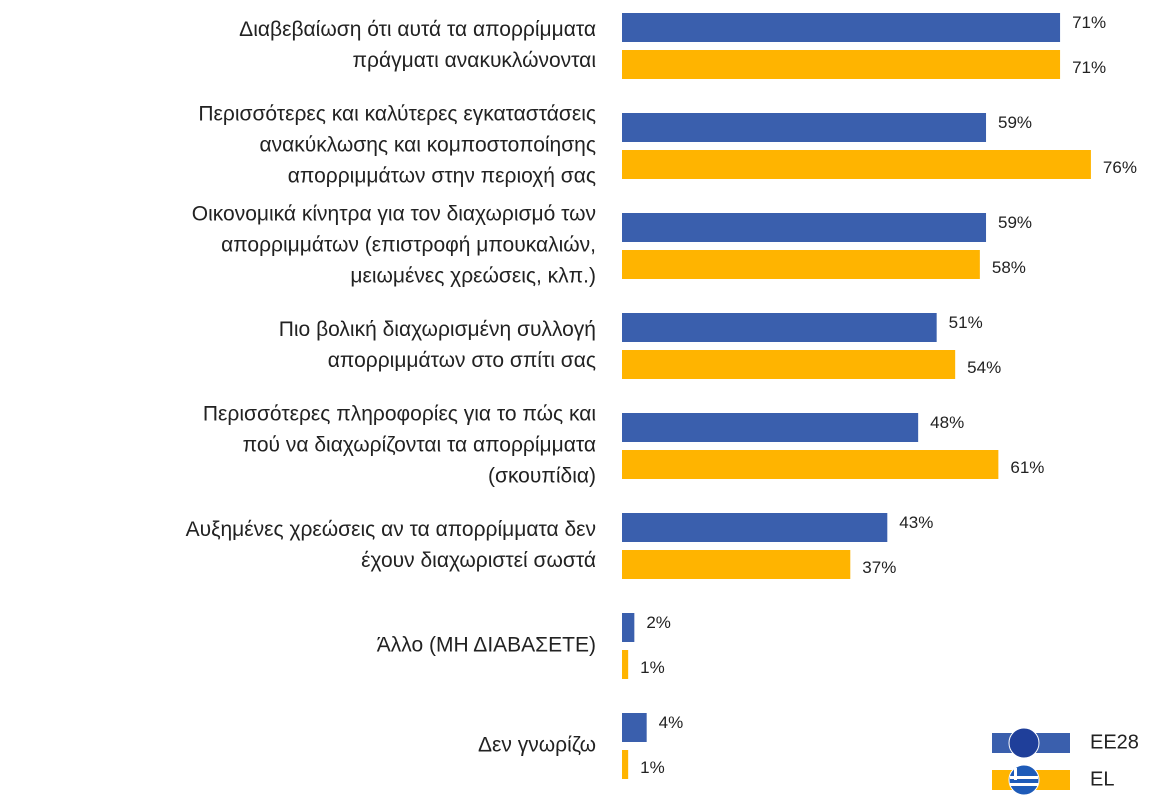 This screenshot has height=796, width=1162. Describe the element at coordinates (397, 114) in the screenshot. I see `category-label: Περισσότερες και καλύτερες εγκαταστάσεις` at that location.